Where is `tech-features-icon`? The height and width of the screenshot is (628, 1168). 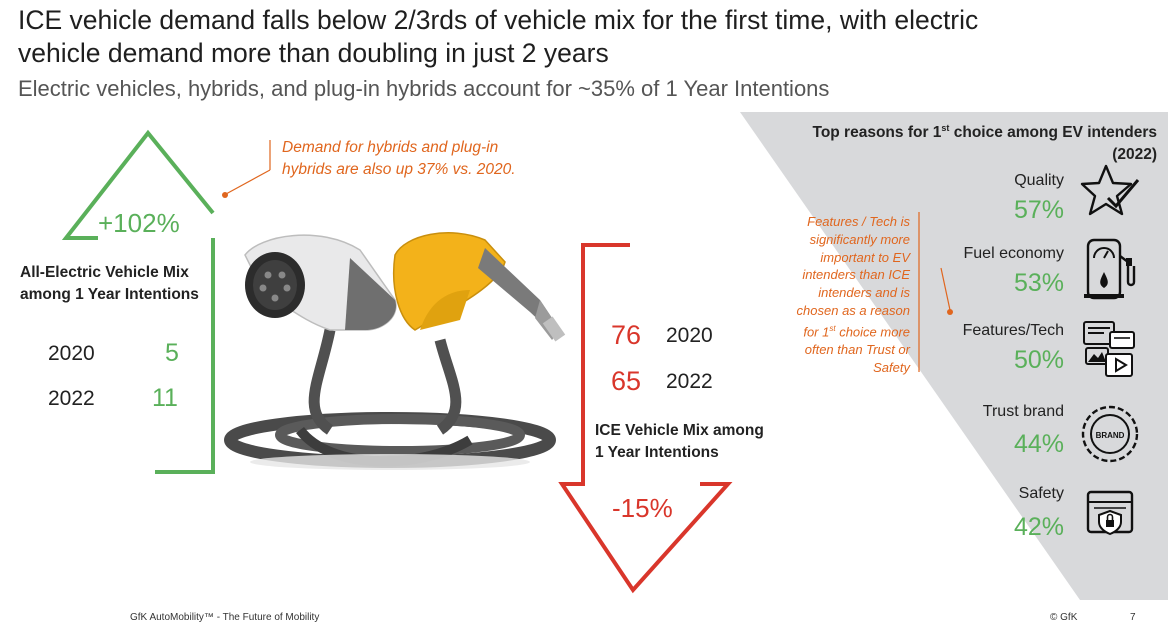
tech-features-icon is located at coordinates (1109, 349).